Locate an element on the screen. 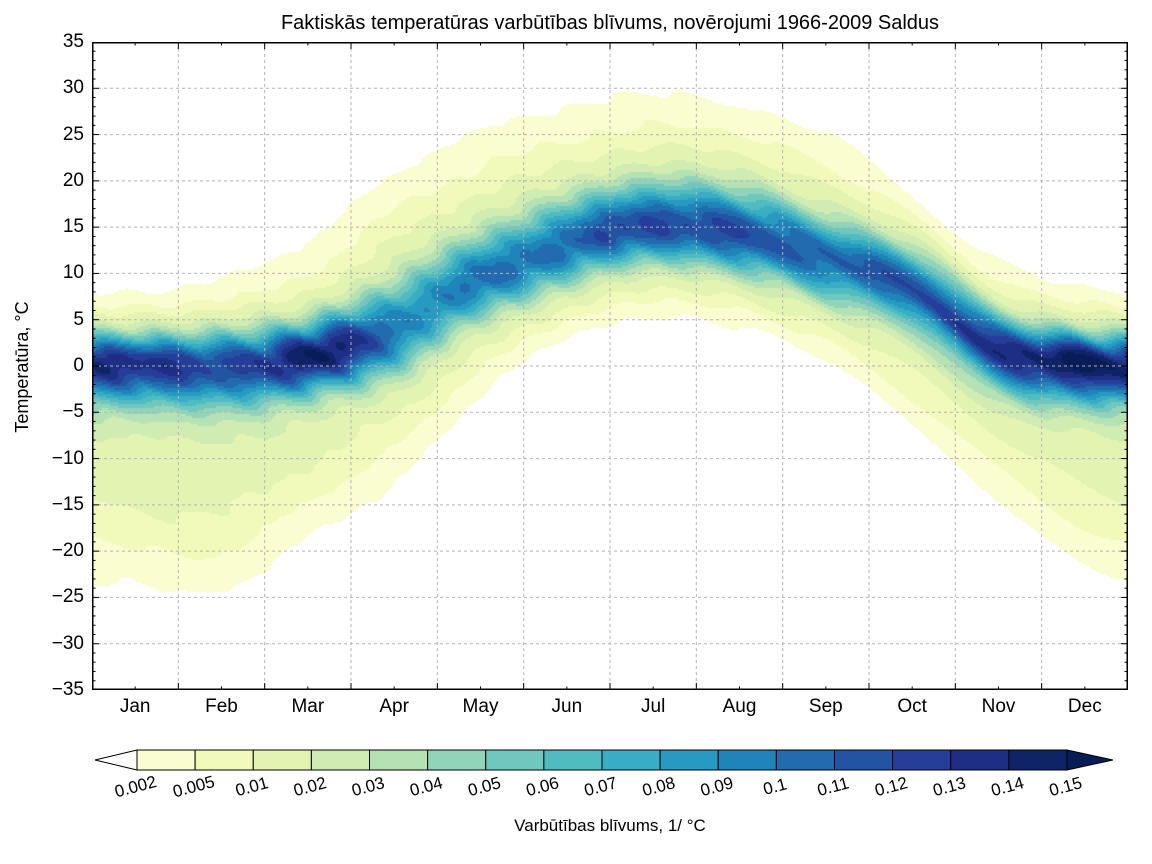  y-tick-label: −15 is located at coordinates (67, 504).